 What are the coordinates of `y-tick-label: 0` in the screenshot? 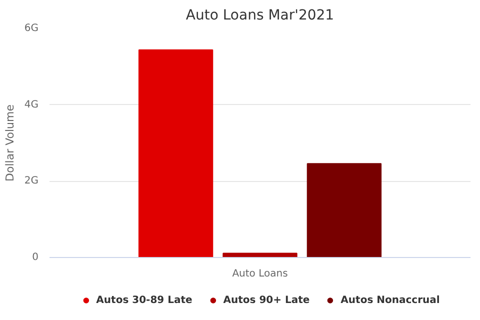 It's located at (35, 257).